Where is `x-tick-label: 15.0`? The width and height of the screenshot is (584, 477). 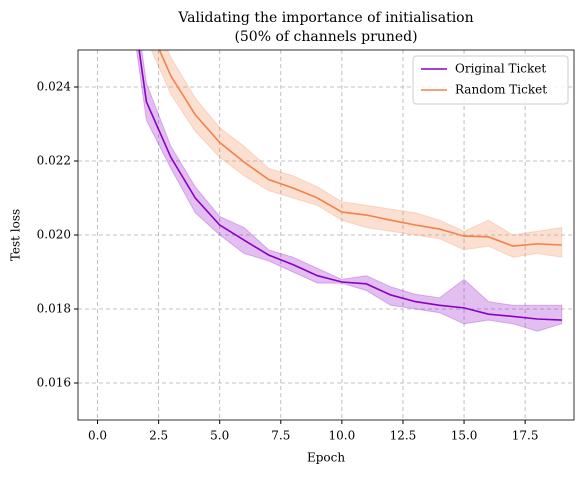
x-tick-label: 15.0 is located at coordinates (464, 436).